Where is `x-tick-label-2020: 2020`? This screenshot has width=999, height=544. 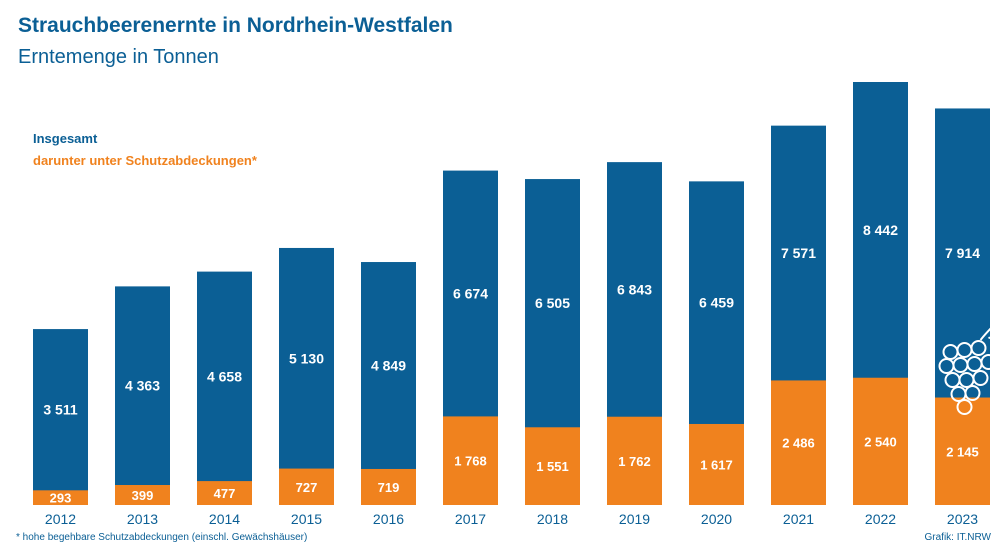
x-tick-label-2020: 2020 is located at coordinates (716, 519).